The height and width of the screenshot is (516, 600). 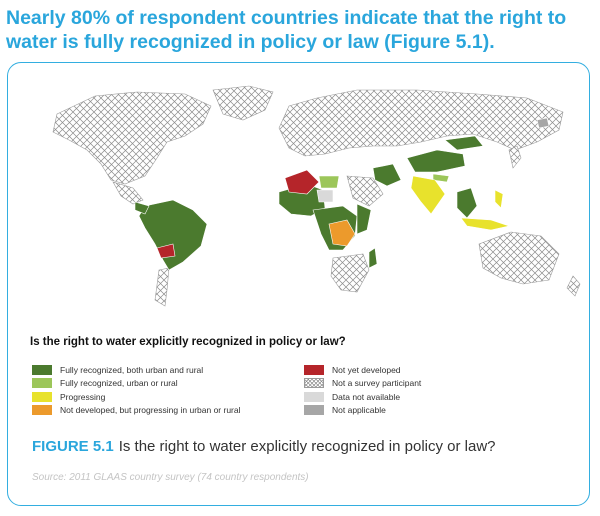 What do you see at coordinates (142, 208) in the screenshot?
I see `region-central-america` at bounding box center [142, 208].